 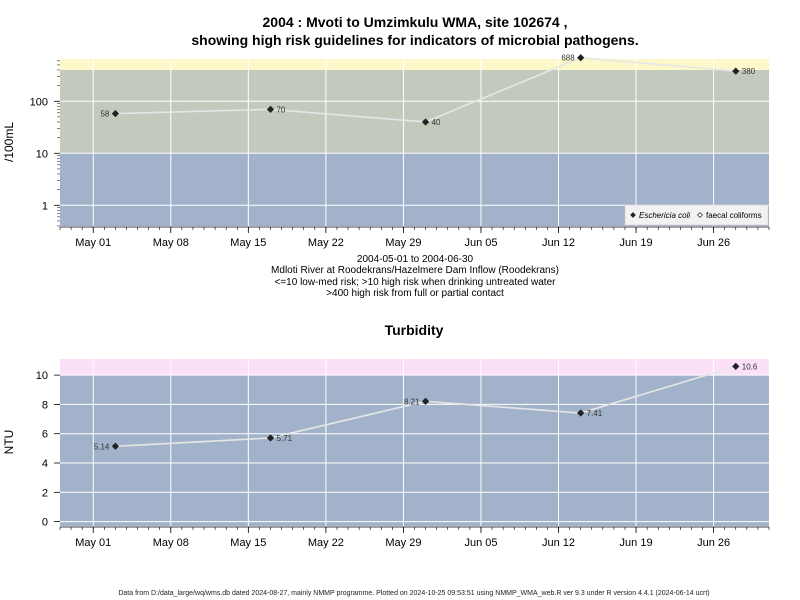 What do you see at coordinates (284, 438) in the screenshot?
I see `chart2-data-label: 5.71` at bounding box center [284, 438].